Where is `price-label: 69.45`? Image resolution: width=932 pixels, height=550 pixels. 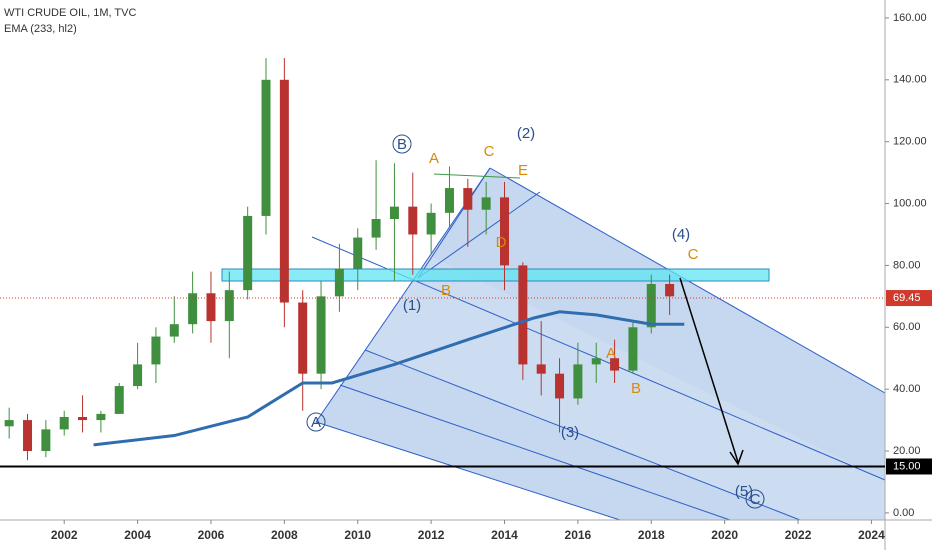
price-label: 69.45 is located at coordinates (907, 298).